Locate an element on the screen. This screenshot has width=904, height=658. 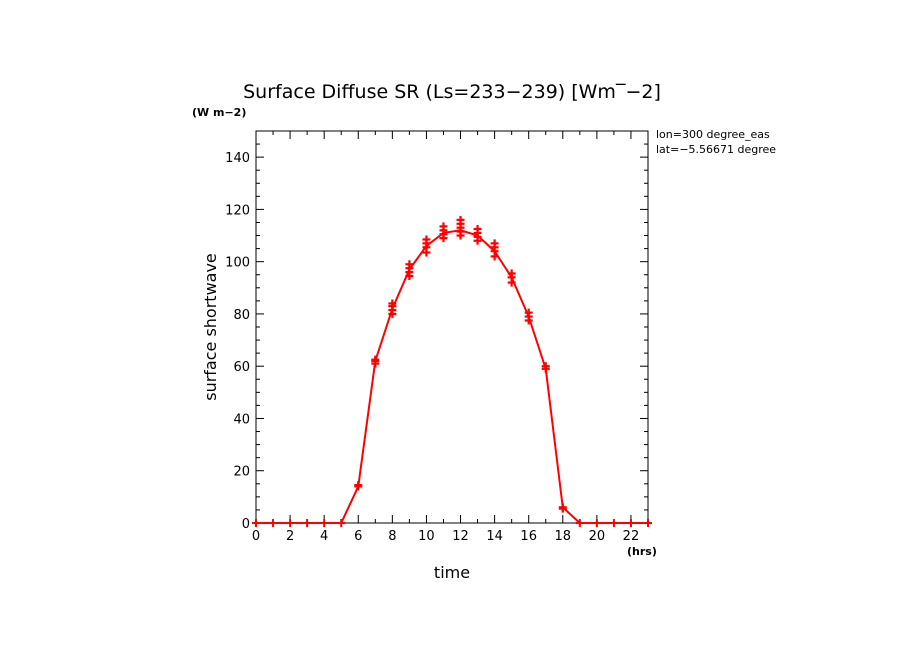
x-unit-label: (hrs) is located at coordinates (642, 551).